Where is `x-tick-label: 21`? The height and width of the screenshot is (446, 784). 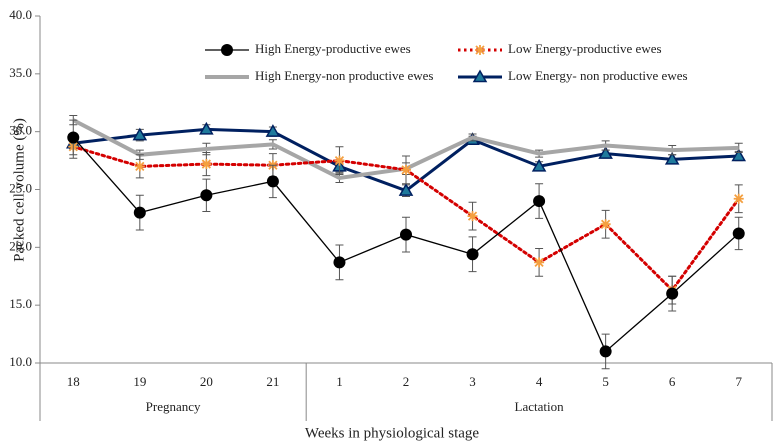 x-tick-label: 21 is located at coordinates (272, 381).